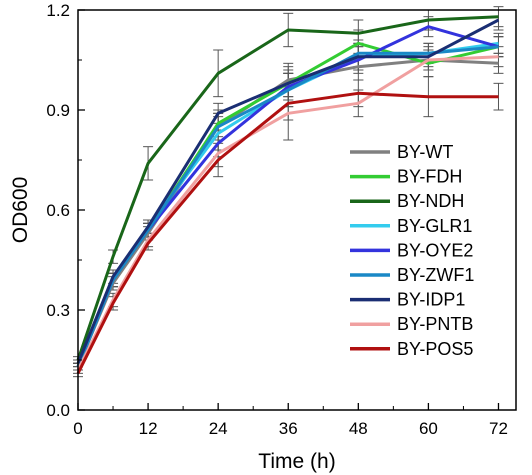  I want to click on x-tick-label: 60, so click(428, 428).